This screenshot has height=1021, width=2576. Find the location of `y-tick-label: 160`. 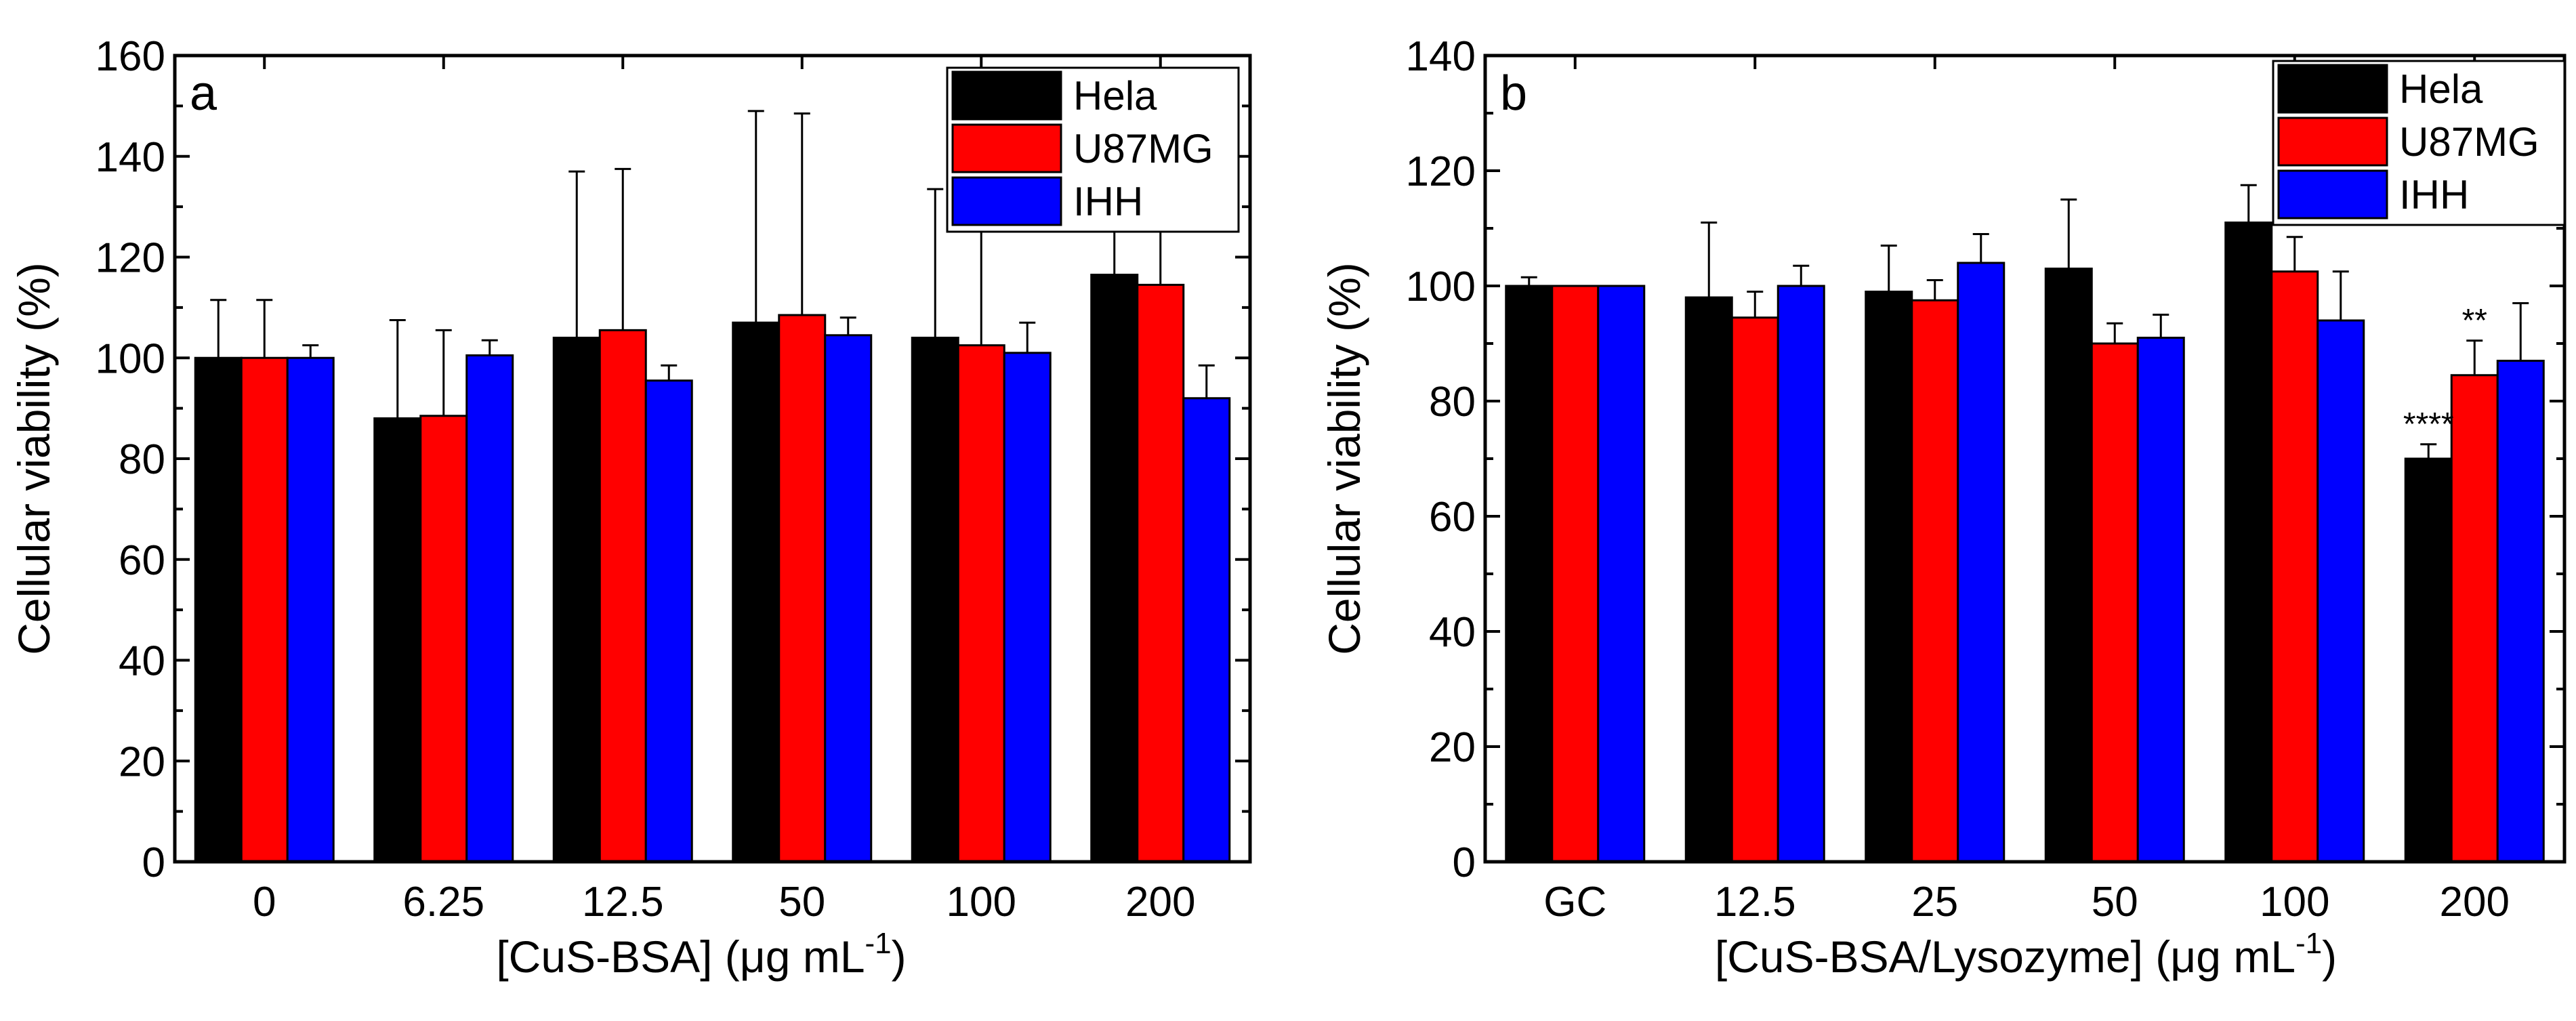

y-tick-label: 160 is located at coordinates (130, 56).